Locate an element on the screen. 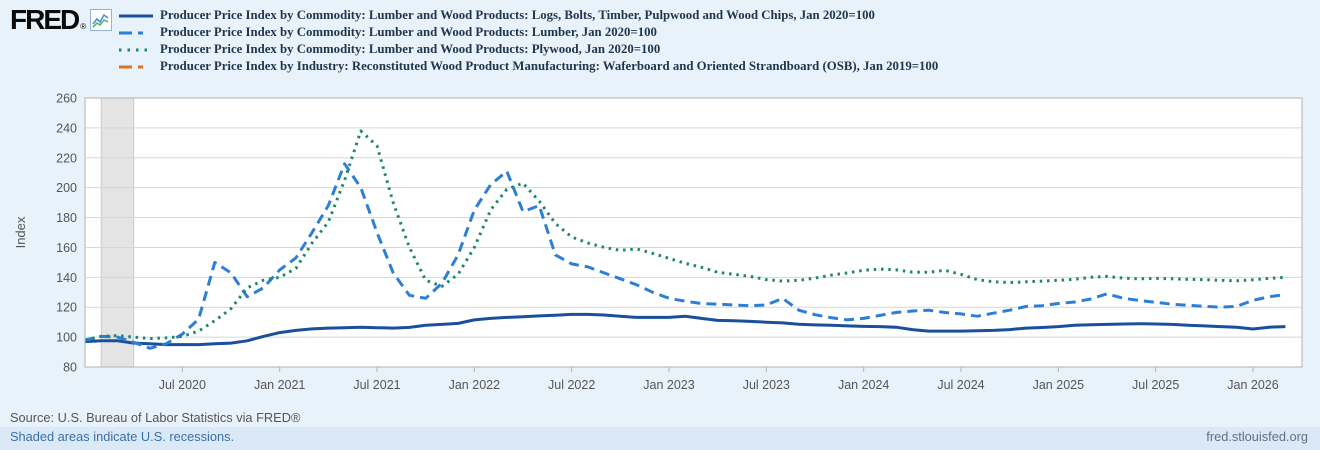 This screenshot has width=1320, height=450. svg-text: 240 is located at coordinates (66, 128).